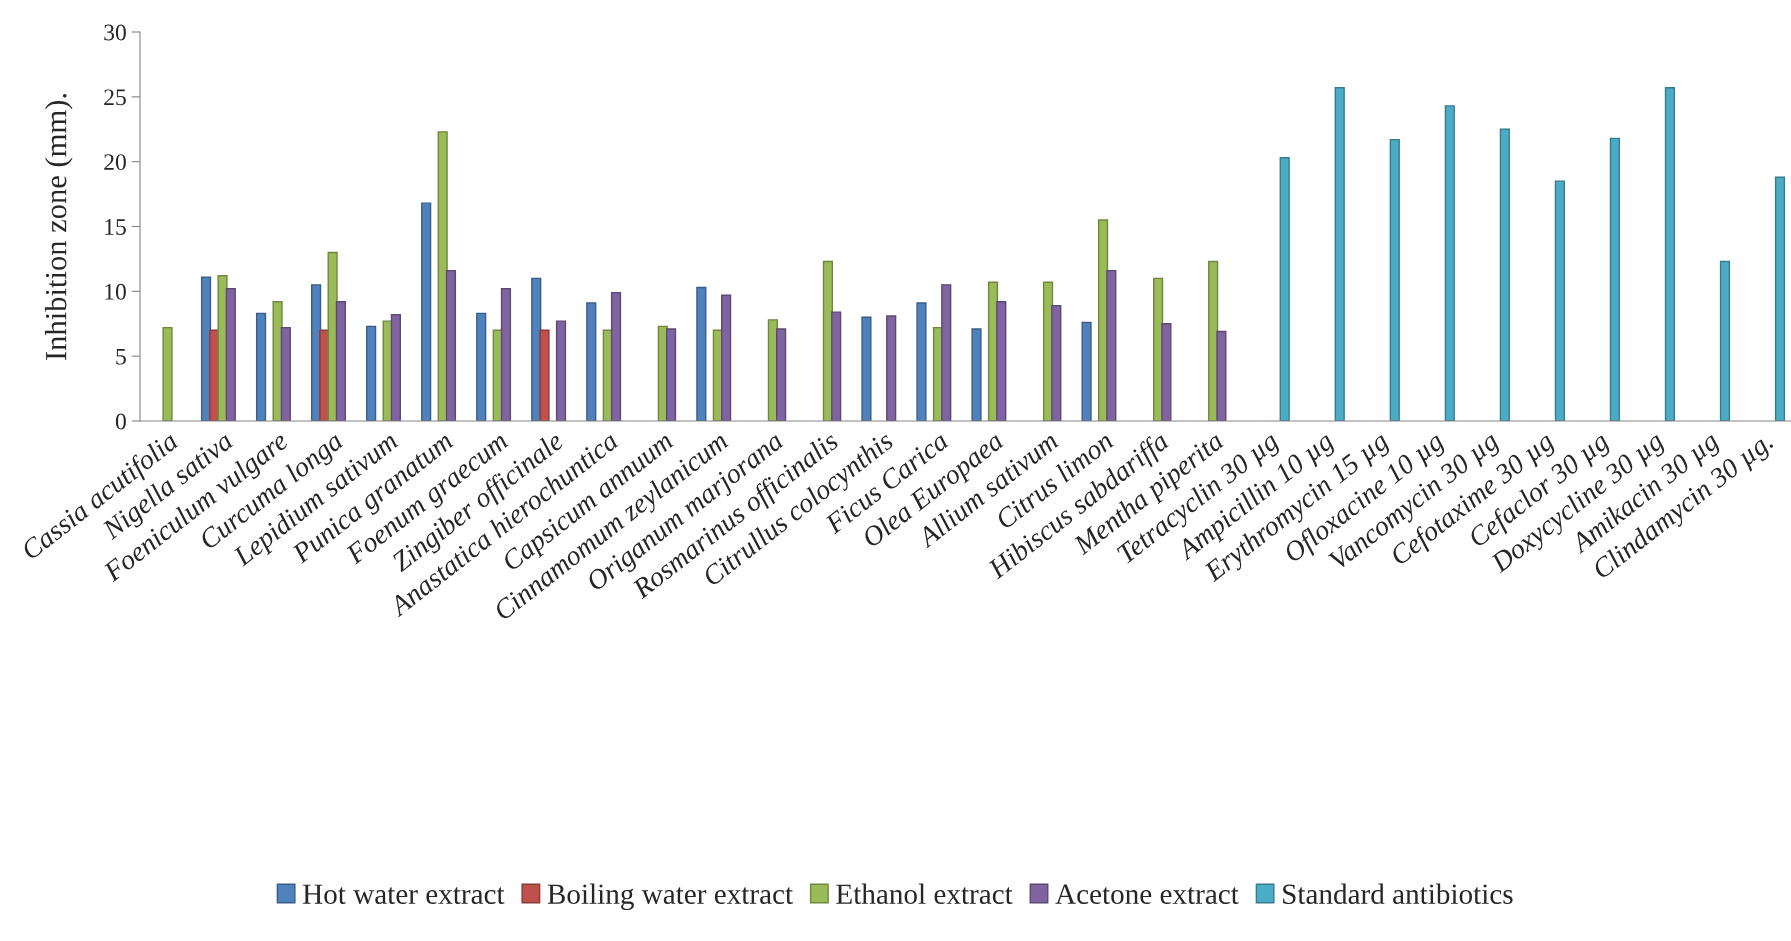  What do you see at coordinates (115, 162) in the screenshot?
I see `y-tick-label: 20` at bounding box center [115, 162].